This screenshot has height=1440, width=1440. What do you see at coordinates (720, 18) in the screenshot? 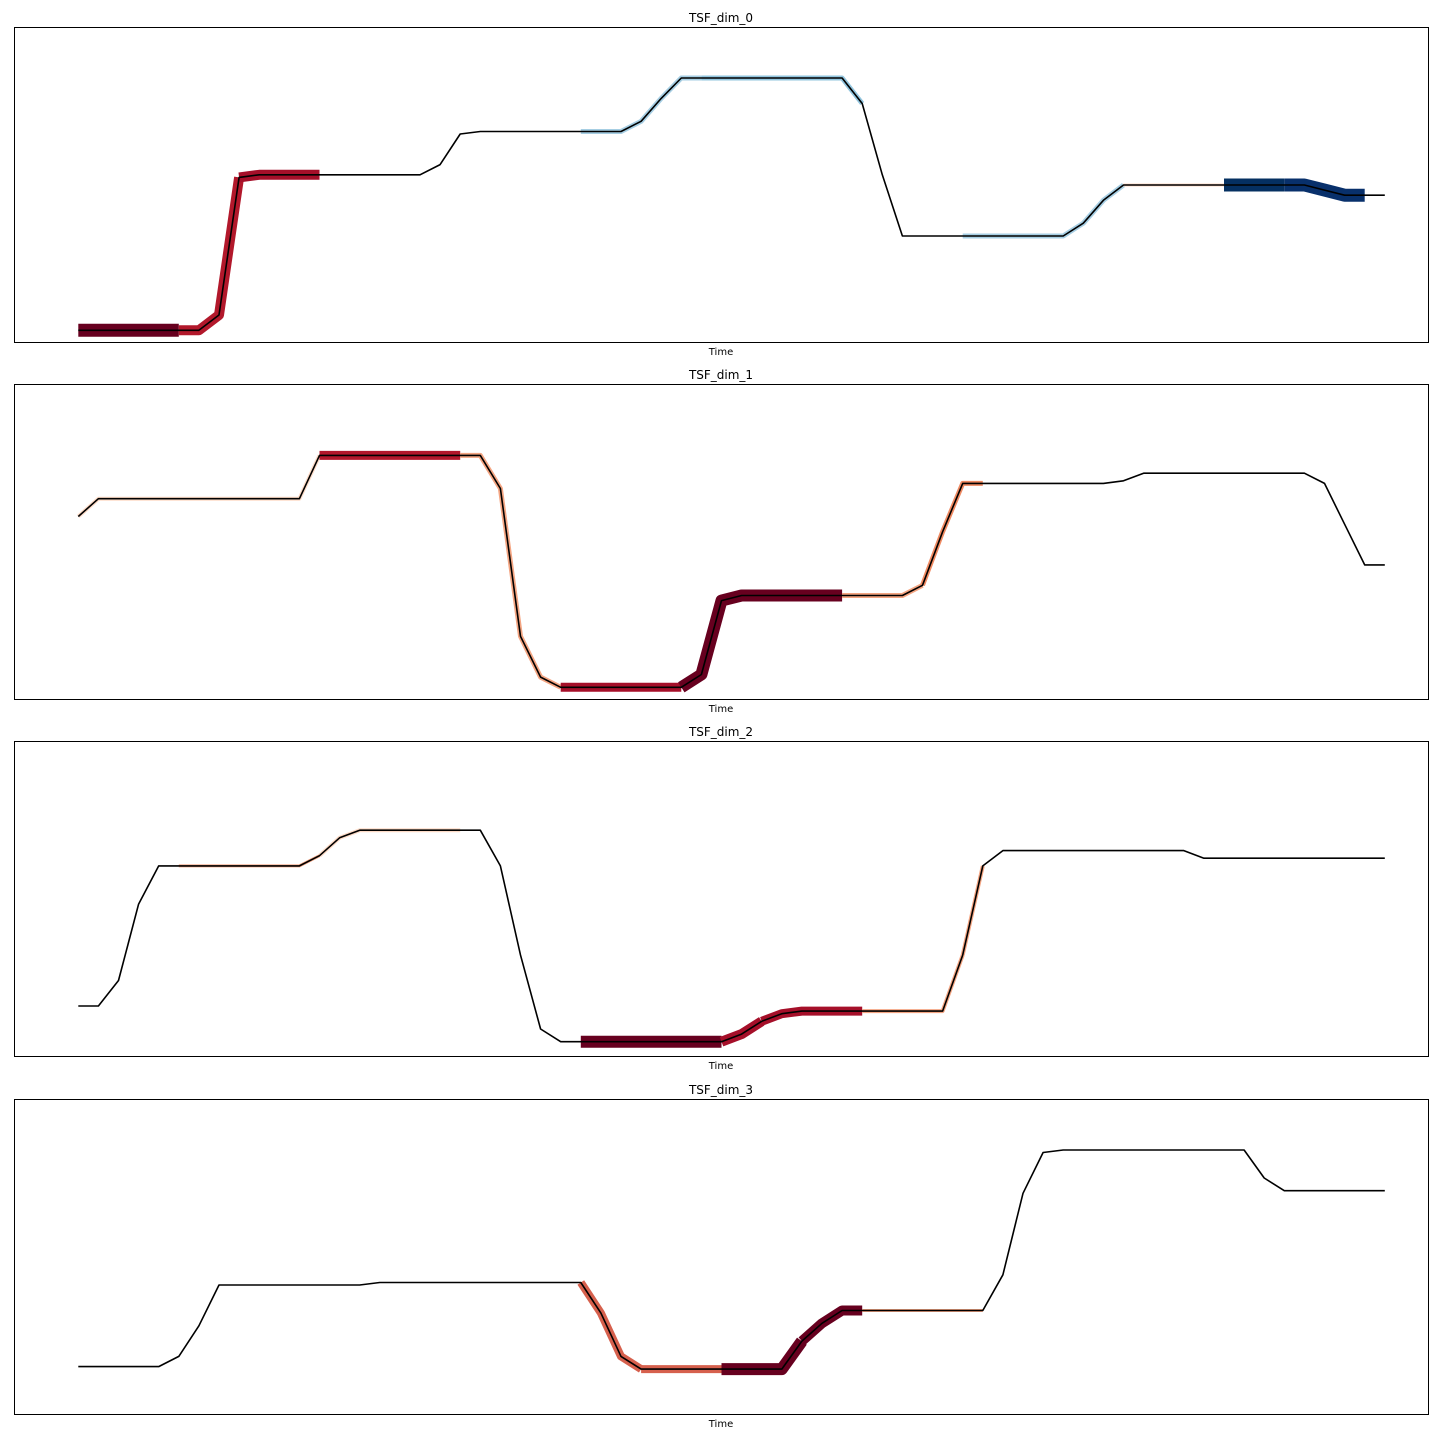
I see `chart-title: TSF_dim_0` at bounding box center [720, 18].